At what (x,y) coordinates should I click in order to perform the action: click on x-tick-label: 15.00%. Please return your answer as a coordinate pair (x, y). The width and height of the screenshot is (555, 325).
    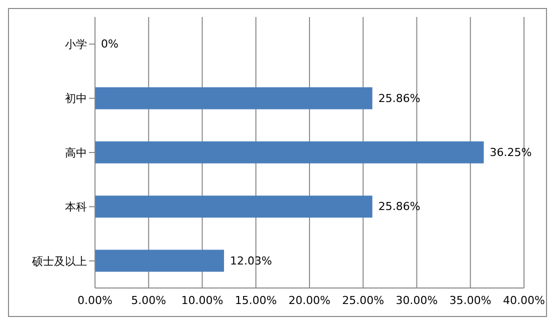
    Looking at the image, I should click on (255, 300).